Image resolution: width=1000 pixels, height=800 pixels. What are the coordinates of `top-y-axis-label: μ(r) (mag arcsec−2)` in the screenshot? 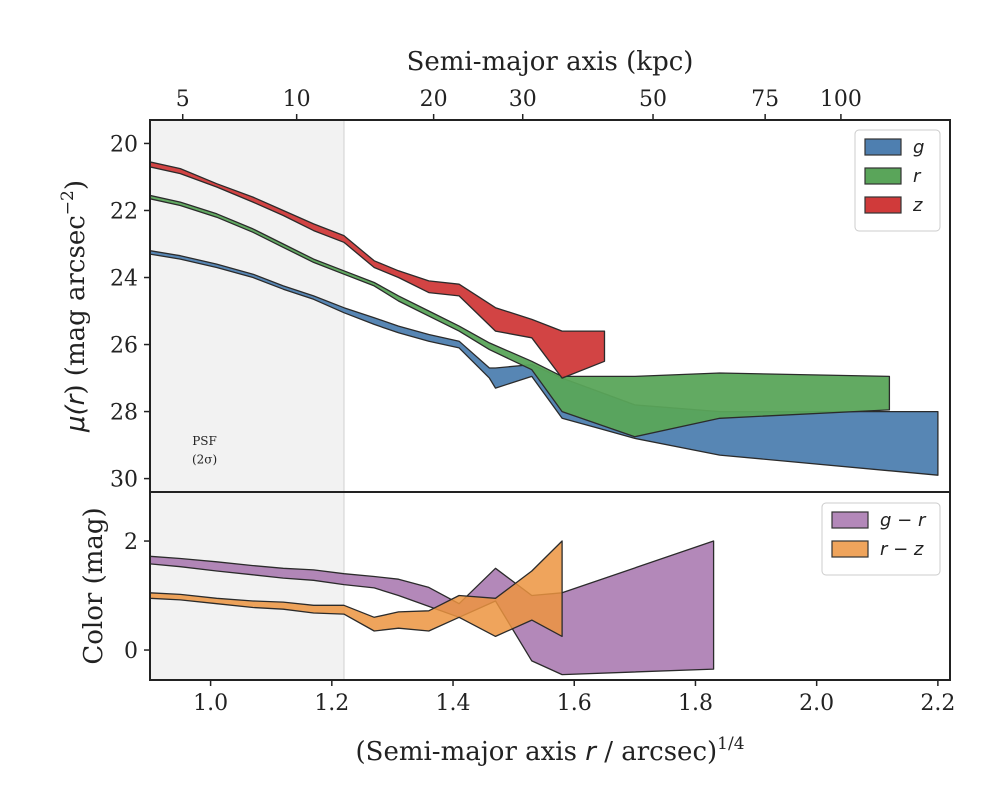 It's located at (74, 306).